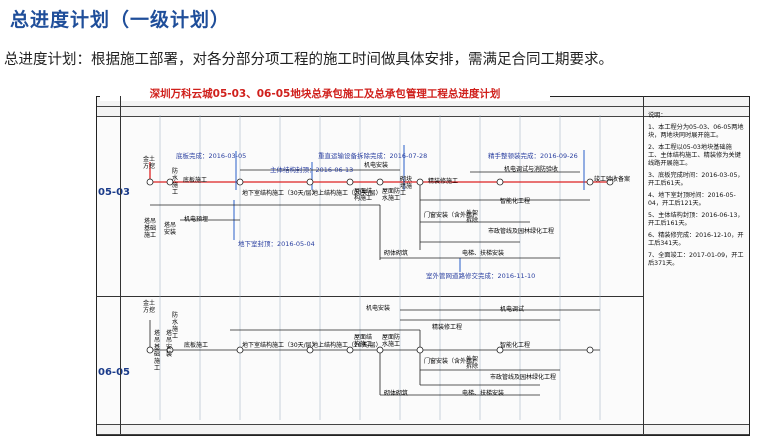 Image resolution: width=760 pixels, height=438 pixels. Describe the element at coordinates (211, 156) in the screenshot. I see `milestone-label: 底板完成：2016-03-05` at that location.